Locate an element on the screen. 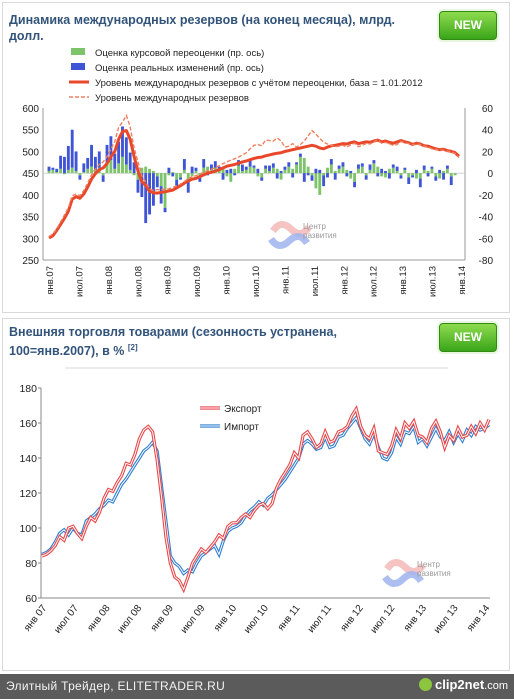  clip2net-icon is located at coordinates (426, 684).